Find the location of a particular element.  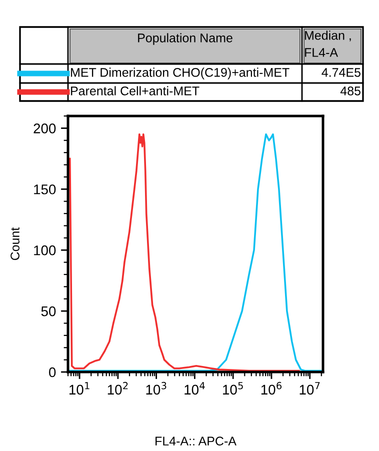

y-tick-label: 50 is located at coordinates (48, 311).